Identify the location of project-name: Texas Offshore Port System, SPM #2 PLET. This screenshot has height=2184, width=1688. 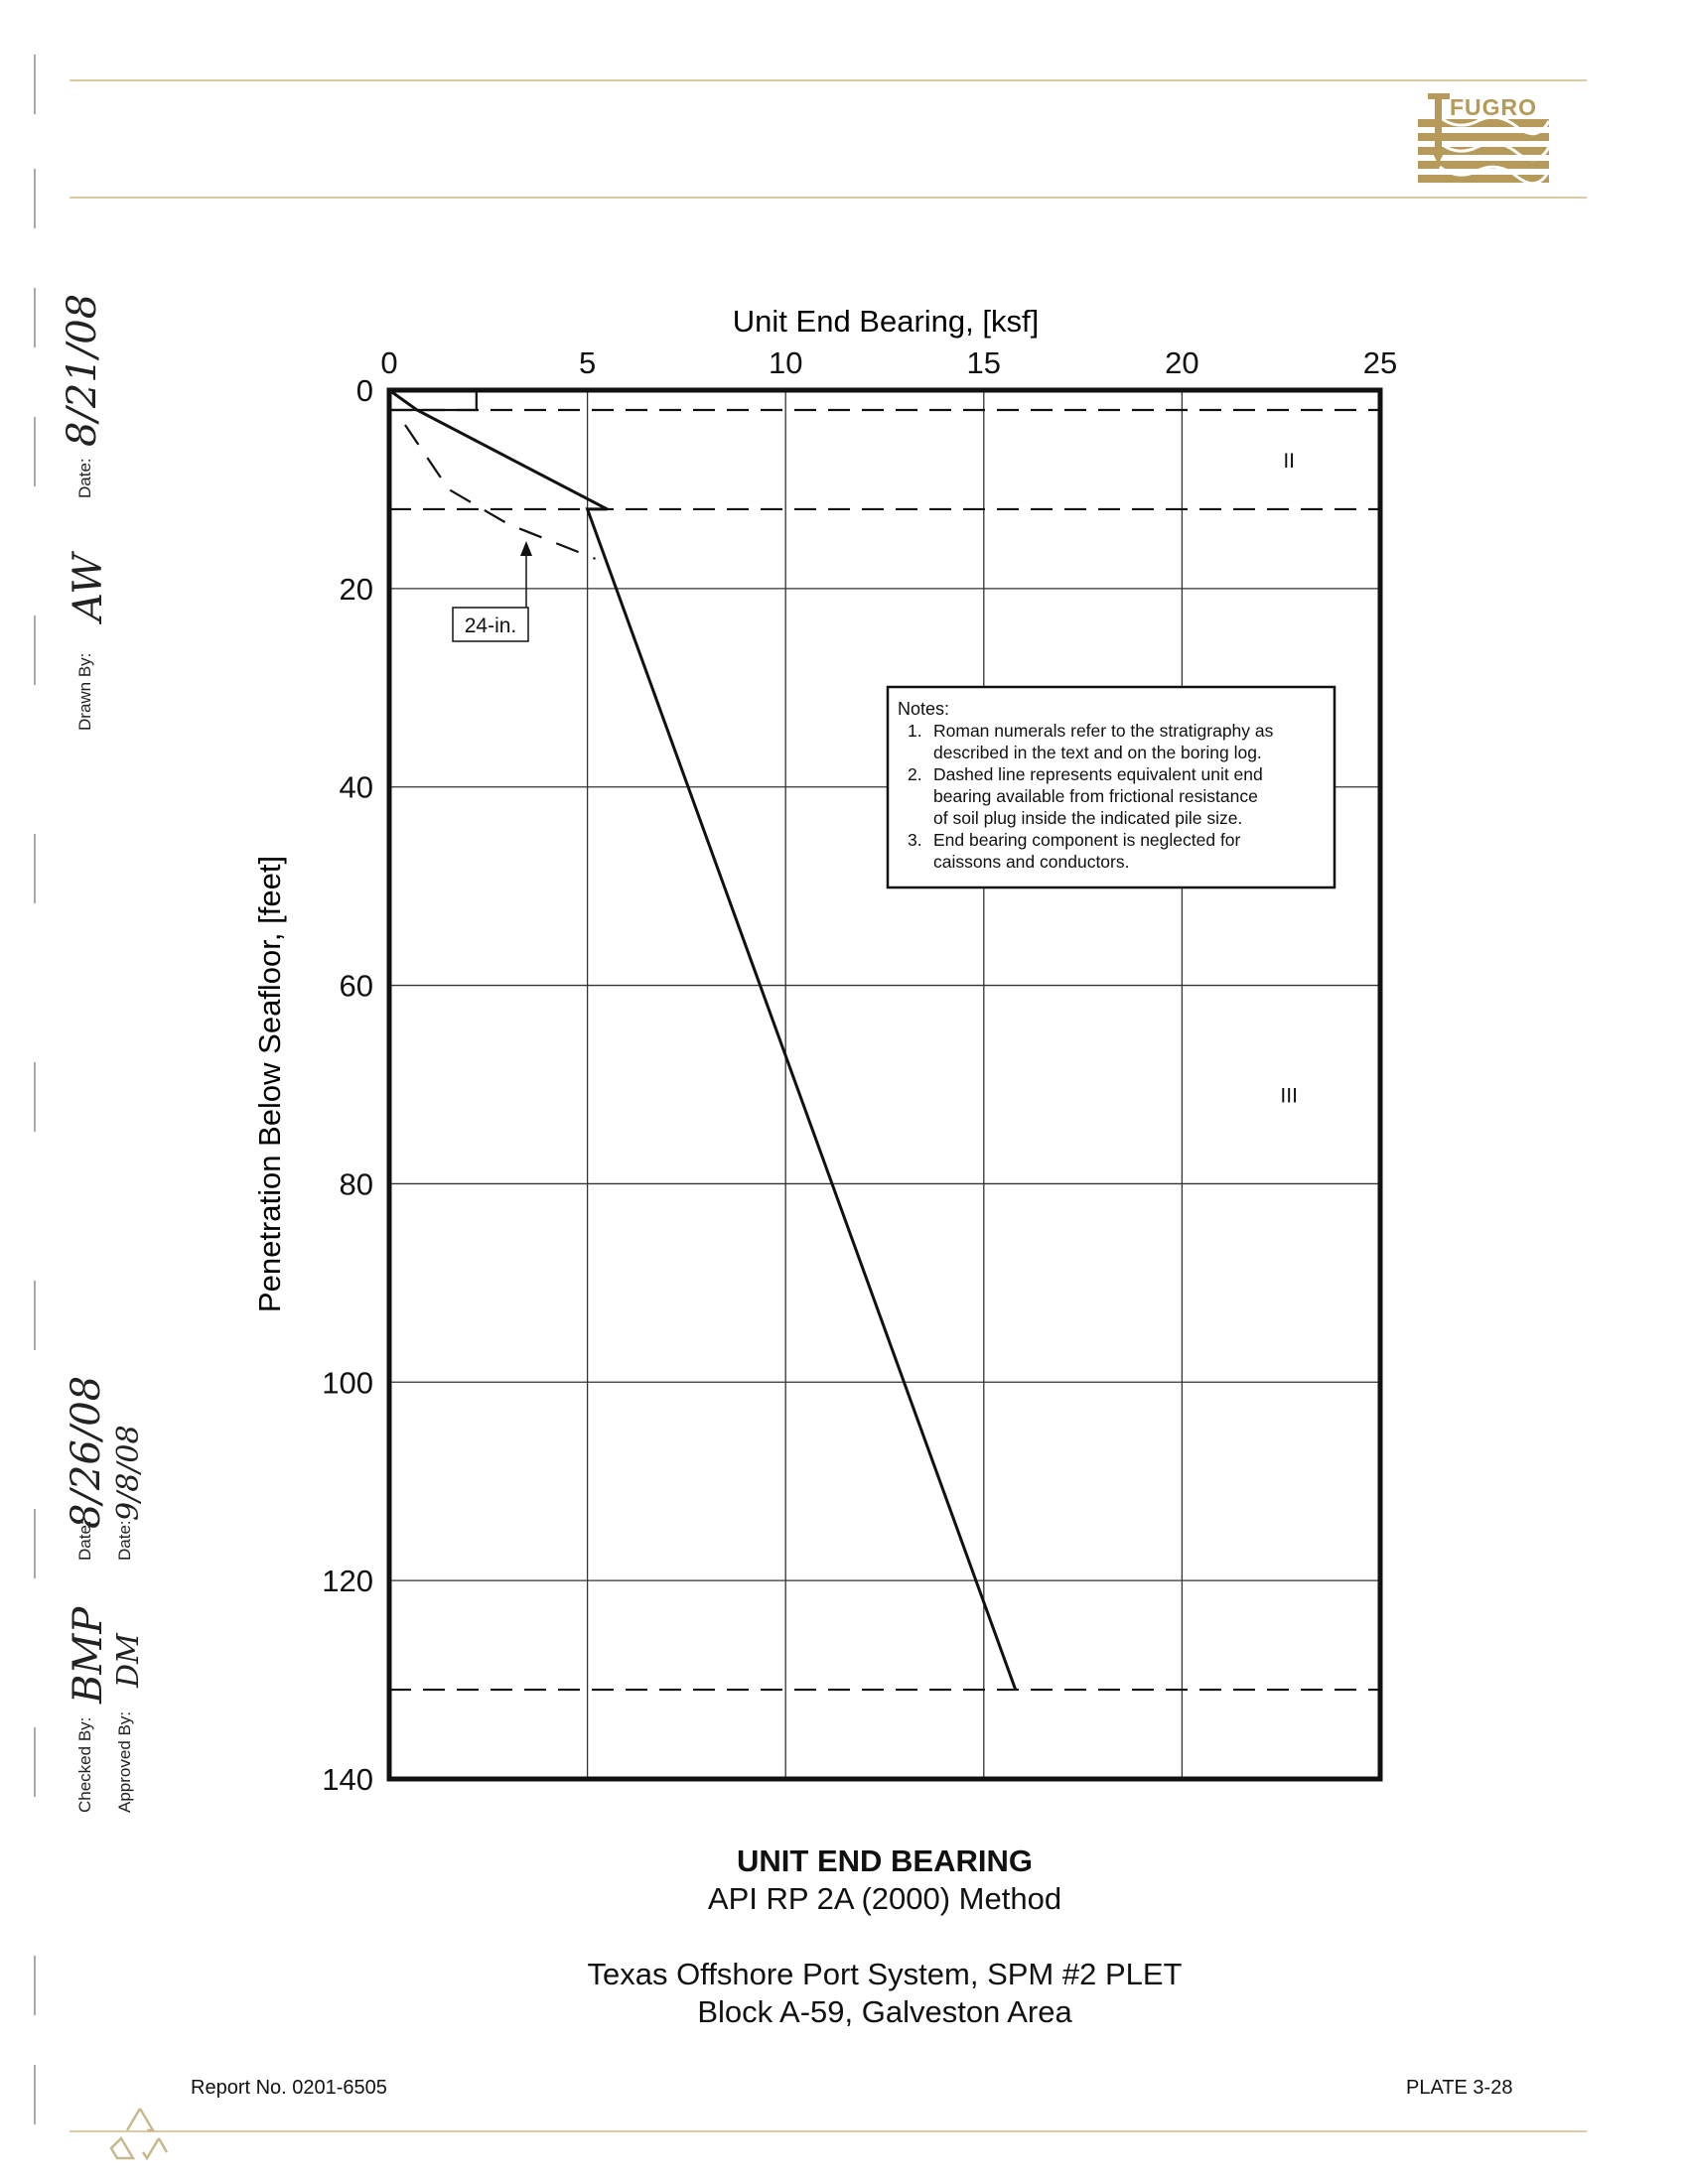
(885, 1974).